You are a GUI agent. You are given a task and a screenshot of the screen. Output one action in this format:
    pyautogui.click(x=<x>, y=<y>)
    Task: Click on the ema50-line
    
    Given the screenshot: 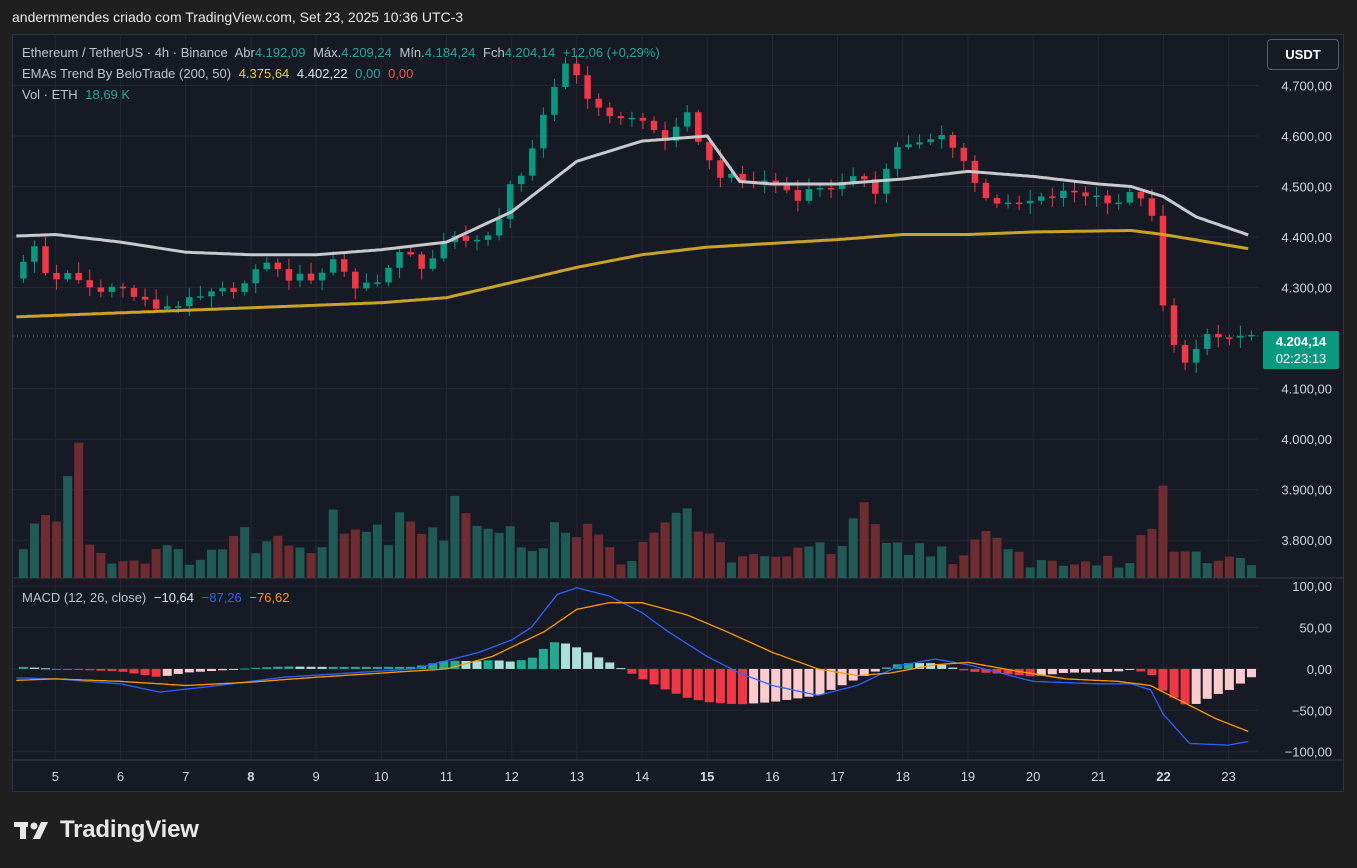 What is the action you would take?
    pyautogui.click(x=632, y=195)
    